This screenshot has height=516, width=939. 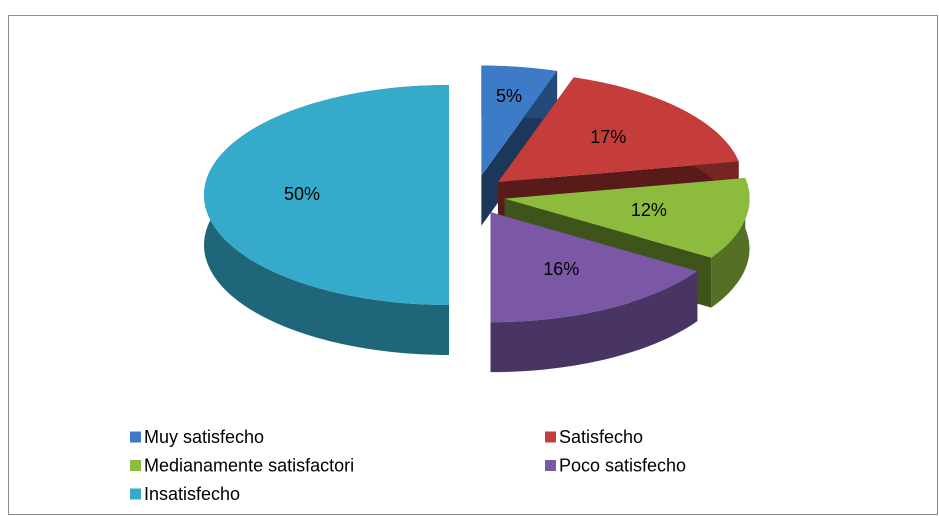 I want to click on data-label: 17%, so click(x=608, y=137).